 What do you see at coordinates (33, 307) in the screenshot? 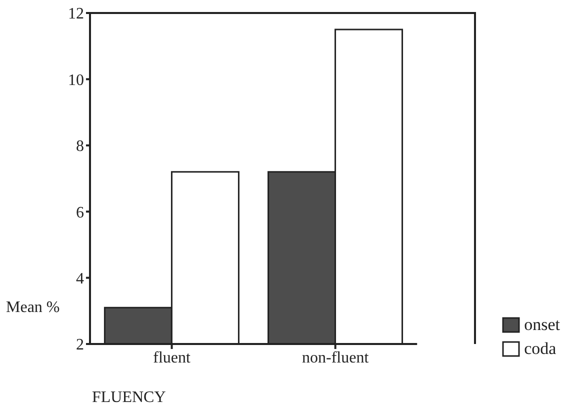
I see `y-axis-title: Mean %` at bounding box center [33, 307].